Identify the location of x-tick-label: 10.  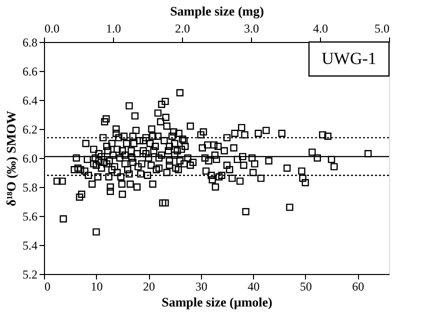
(96, 287).